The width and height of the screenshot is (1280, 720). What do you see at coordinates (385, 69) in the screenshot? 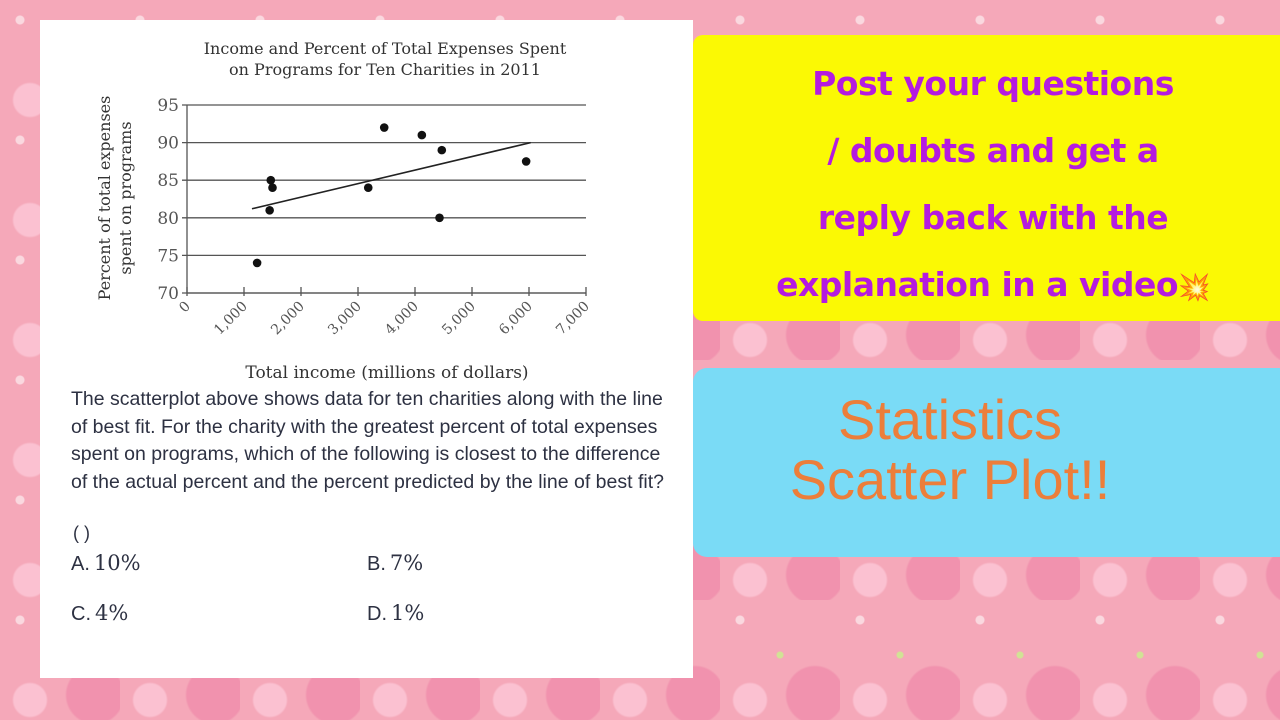
I see `chart-title: on Programs for Ten Charities in 2011` at bounding box center [385, 69].